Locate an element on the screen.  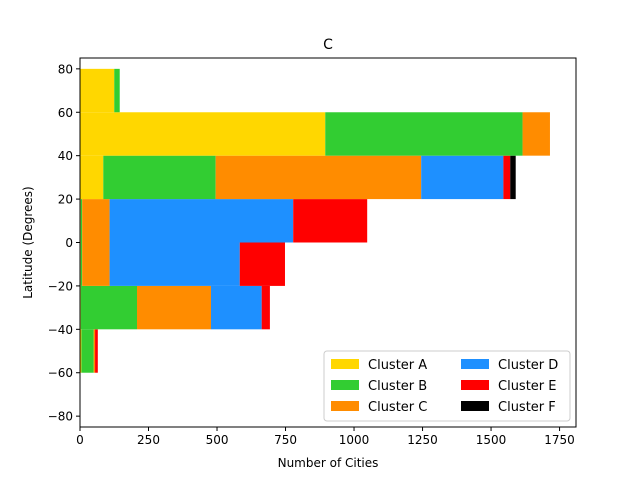
y-tick-label: −40 is located at coordinates (60, 330).